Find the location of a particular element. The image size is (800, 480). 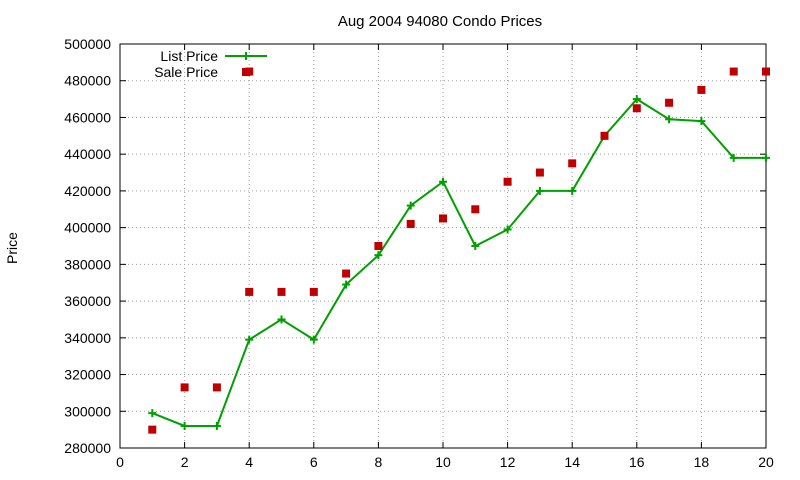

y-tick-label: 480000 is located at coordinates (87, 81).